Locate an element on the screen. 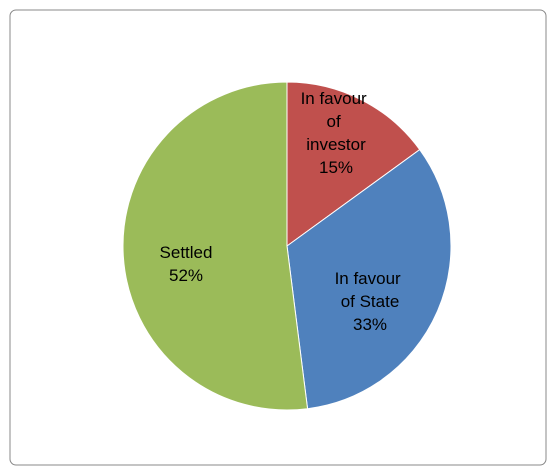 The width and height of the screenshot is (556, 475). slice-value-label: 52% is located at coordinates (186, 275).